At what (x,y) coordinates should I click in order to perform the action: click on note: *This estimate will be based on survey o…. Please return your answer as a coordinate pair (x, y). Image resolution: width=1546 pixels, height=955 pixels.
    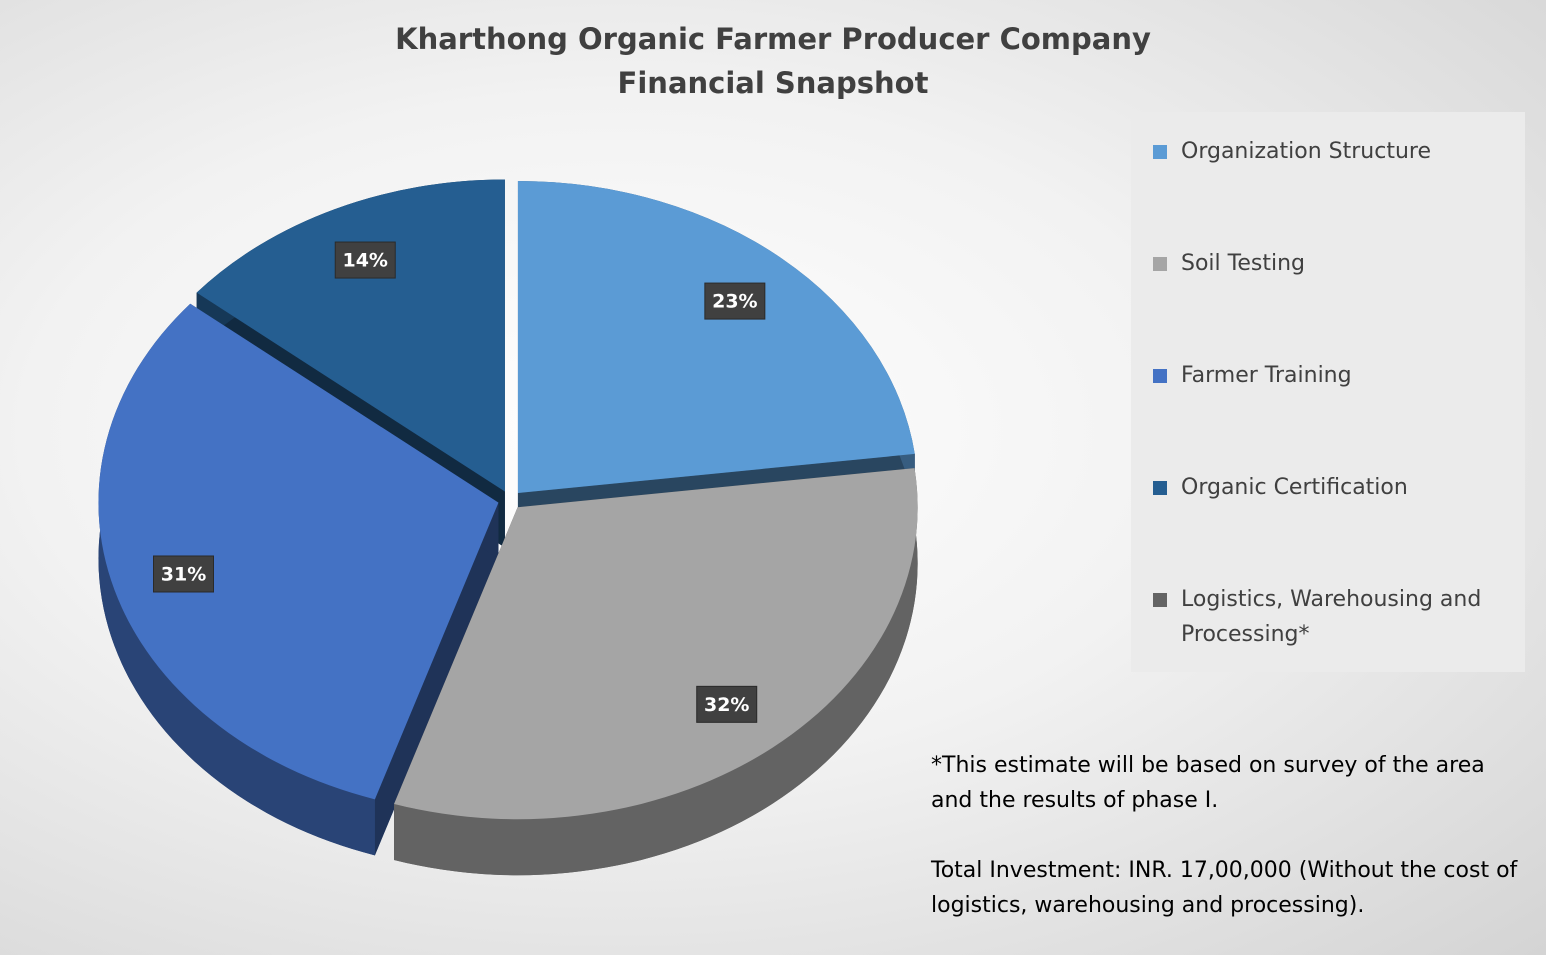
    Looking at the image, I should click on (1208, 783).